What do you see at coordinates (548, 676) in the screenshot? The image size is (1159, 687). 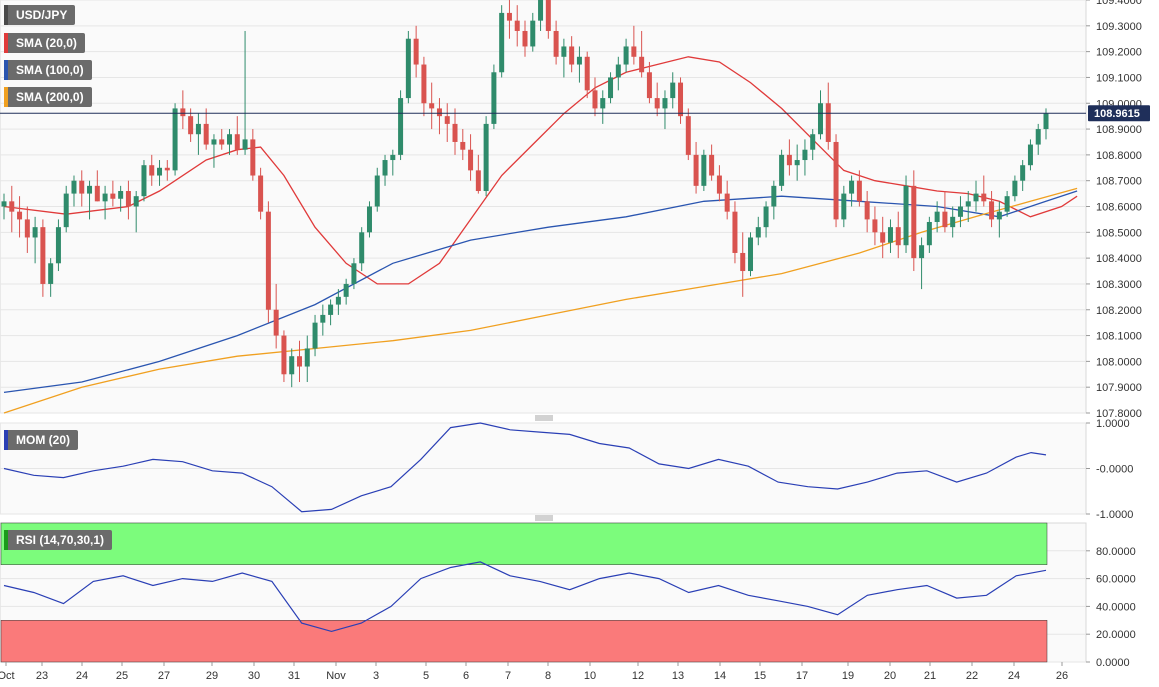 I see `x-tick-label: 8` at bounding box center [548, 676].